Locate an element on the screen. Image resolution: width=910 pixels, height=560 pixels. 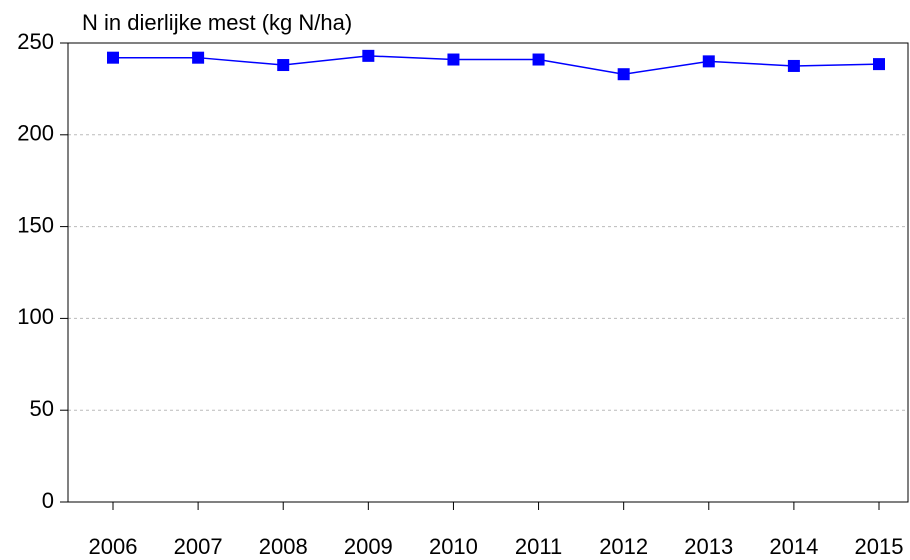
y-tick-label: 0 is located at coordinates (48, 500).